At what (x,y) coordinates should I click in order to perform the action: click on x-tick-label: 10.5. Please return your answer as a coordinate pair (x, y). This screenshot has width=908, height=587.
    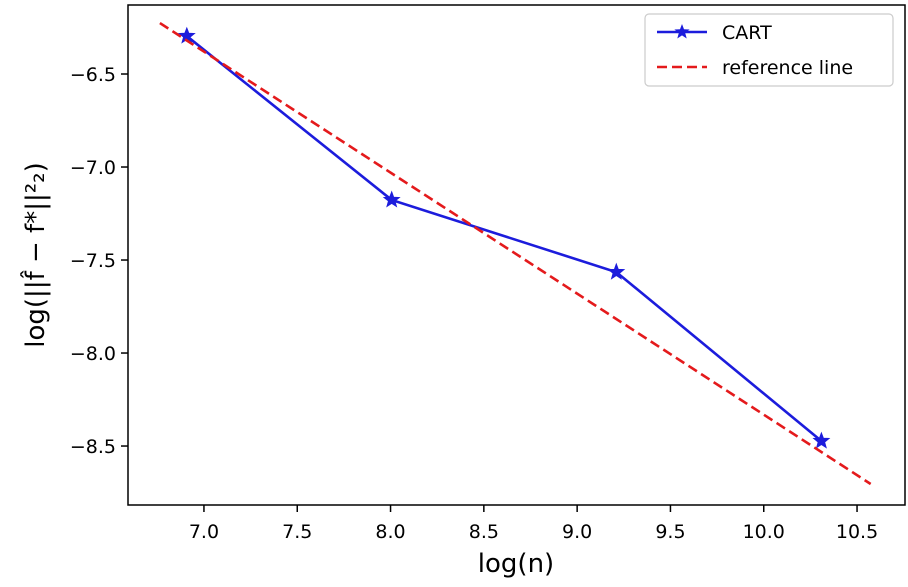
    Looking at the image, I should click on (857, 532).